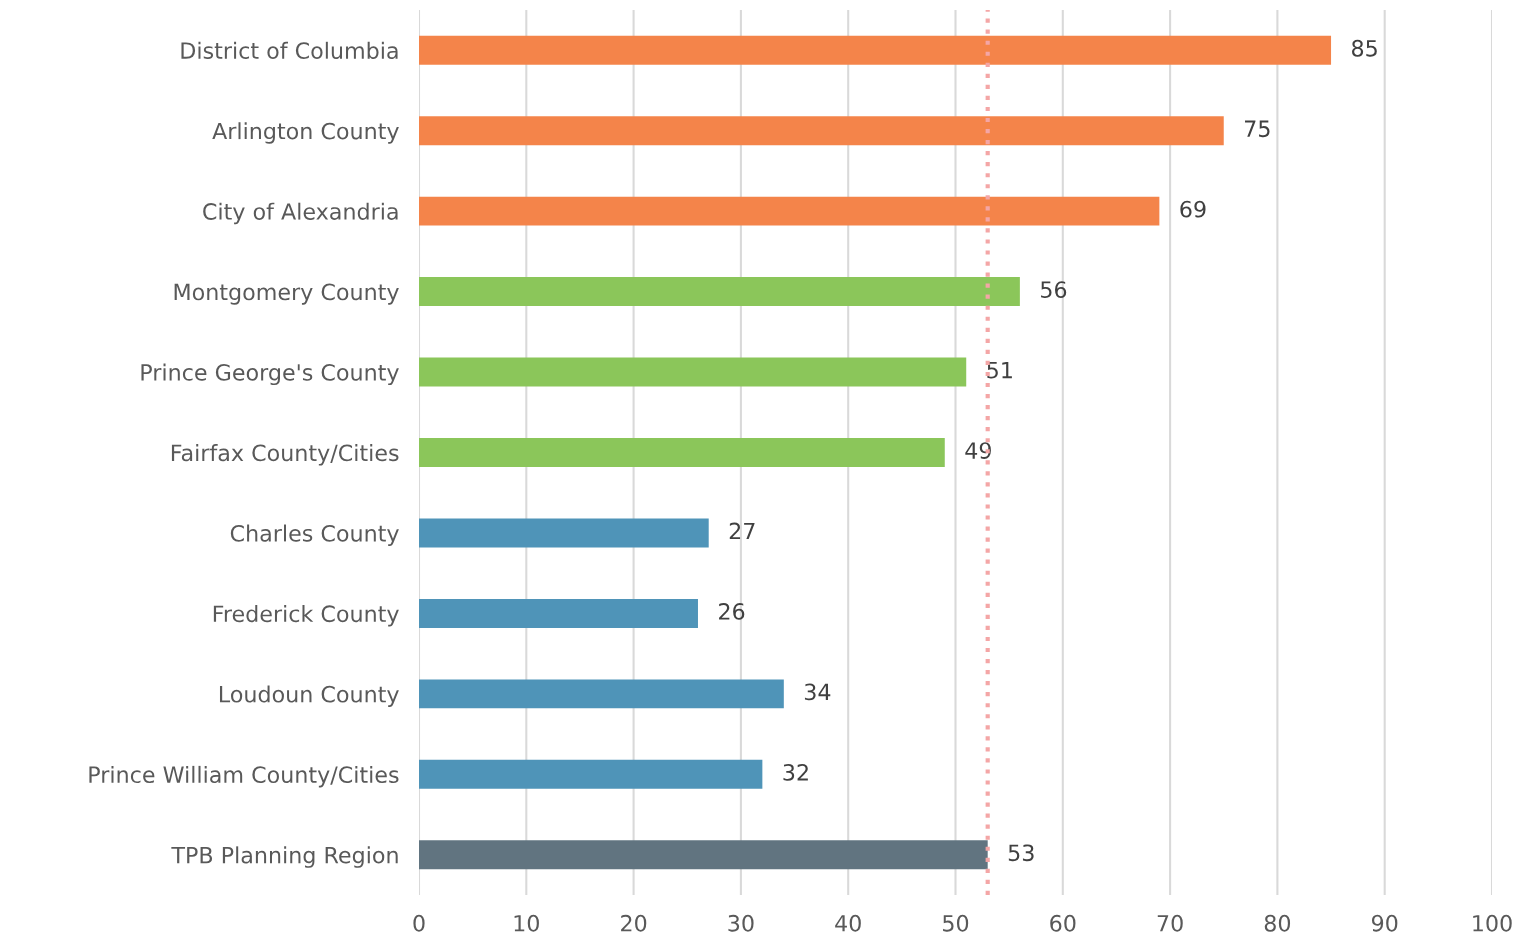 The width and height of the screenshot is (1537, 948). I want to click on y-tick-label: Prince William County/Cities, so click(244, 776).